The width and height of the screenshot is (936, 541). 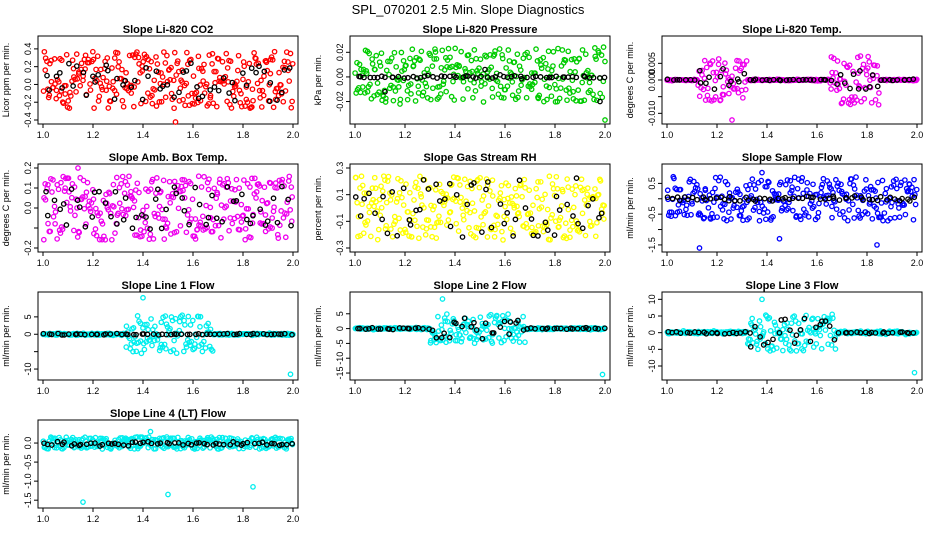 What do you see at coordinates (480, 30) in the screenshot?
I see `chart-title: Slope Li-820 Pressure` at bounding box center [480, 30].